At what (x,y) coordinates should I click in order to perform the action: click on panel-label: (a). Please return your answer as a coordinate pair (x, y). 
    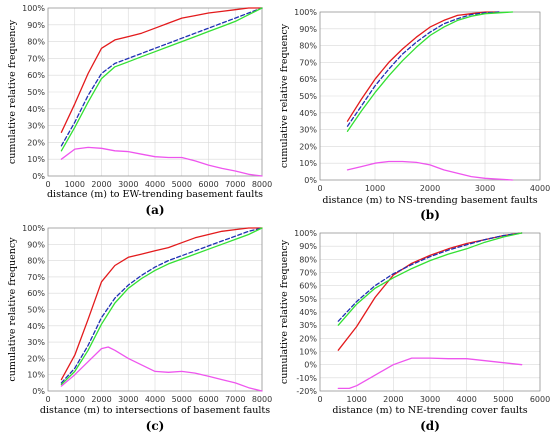
    Looking at the image, I should click on (154, 210).